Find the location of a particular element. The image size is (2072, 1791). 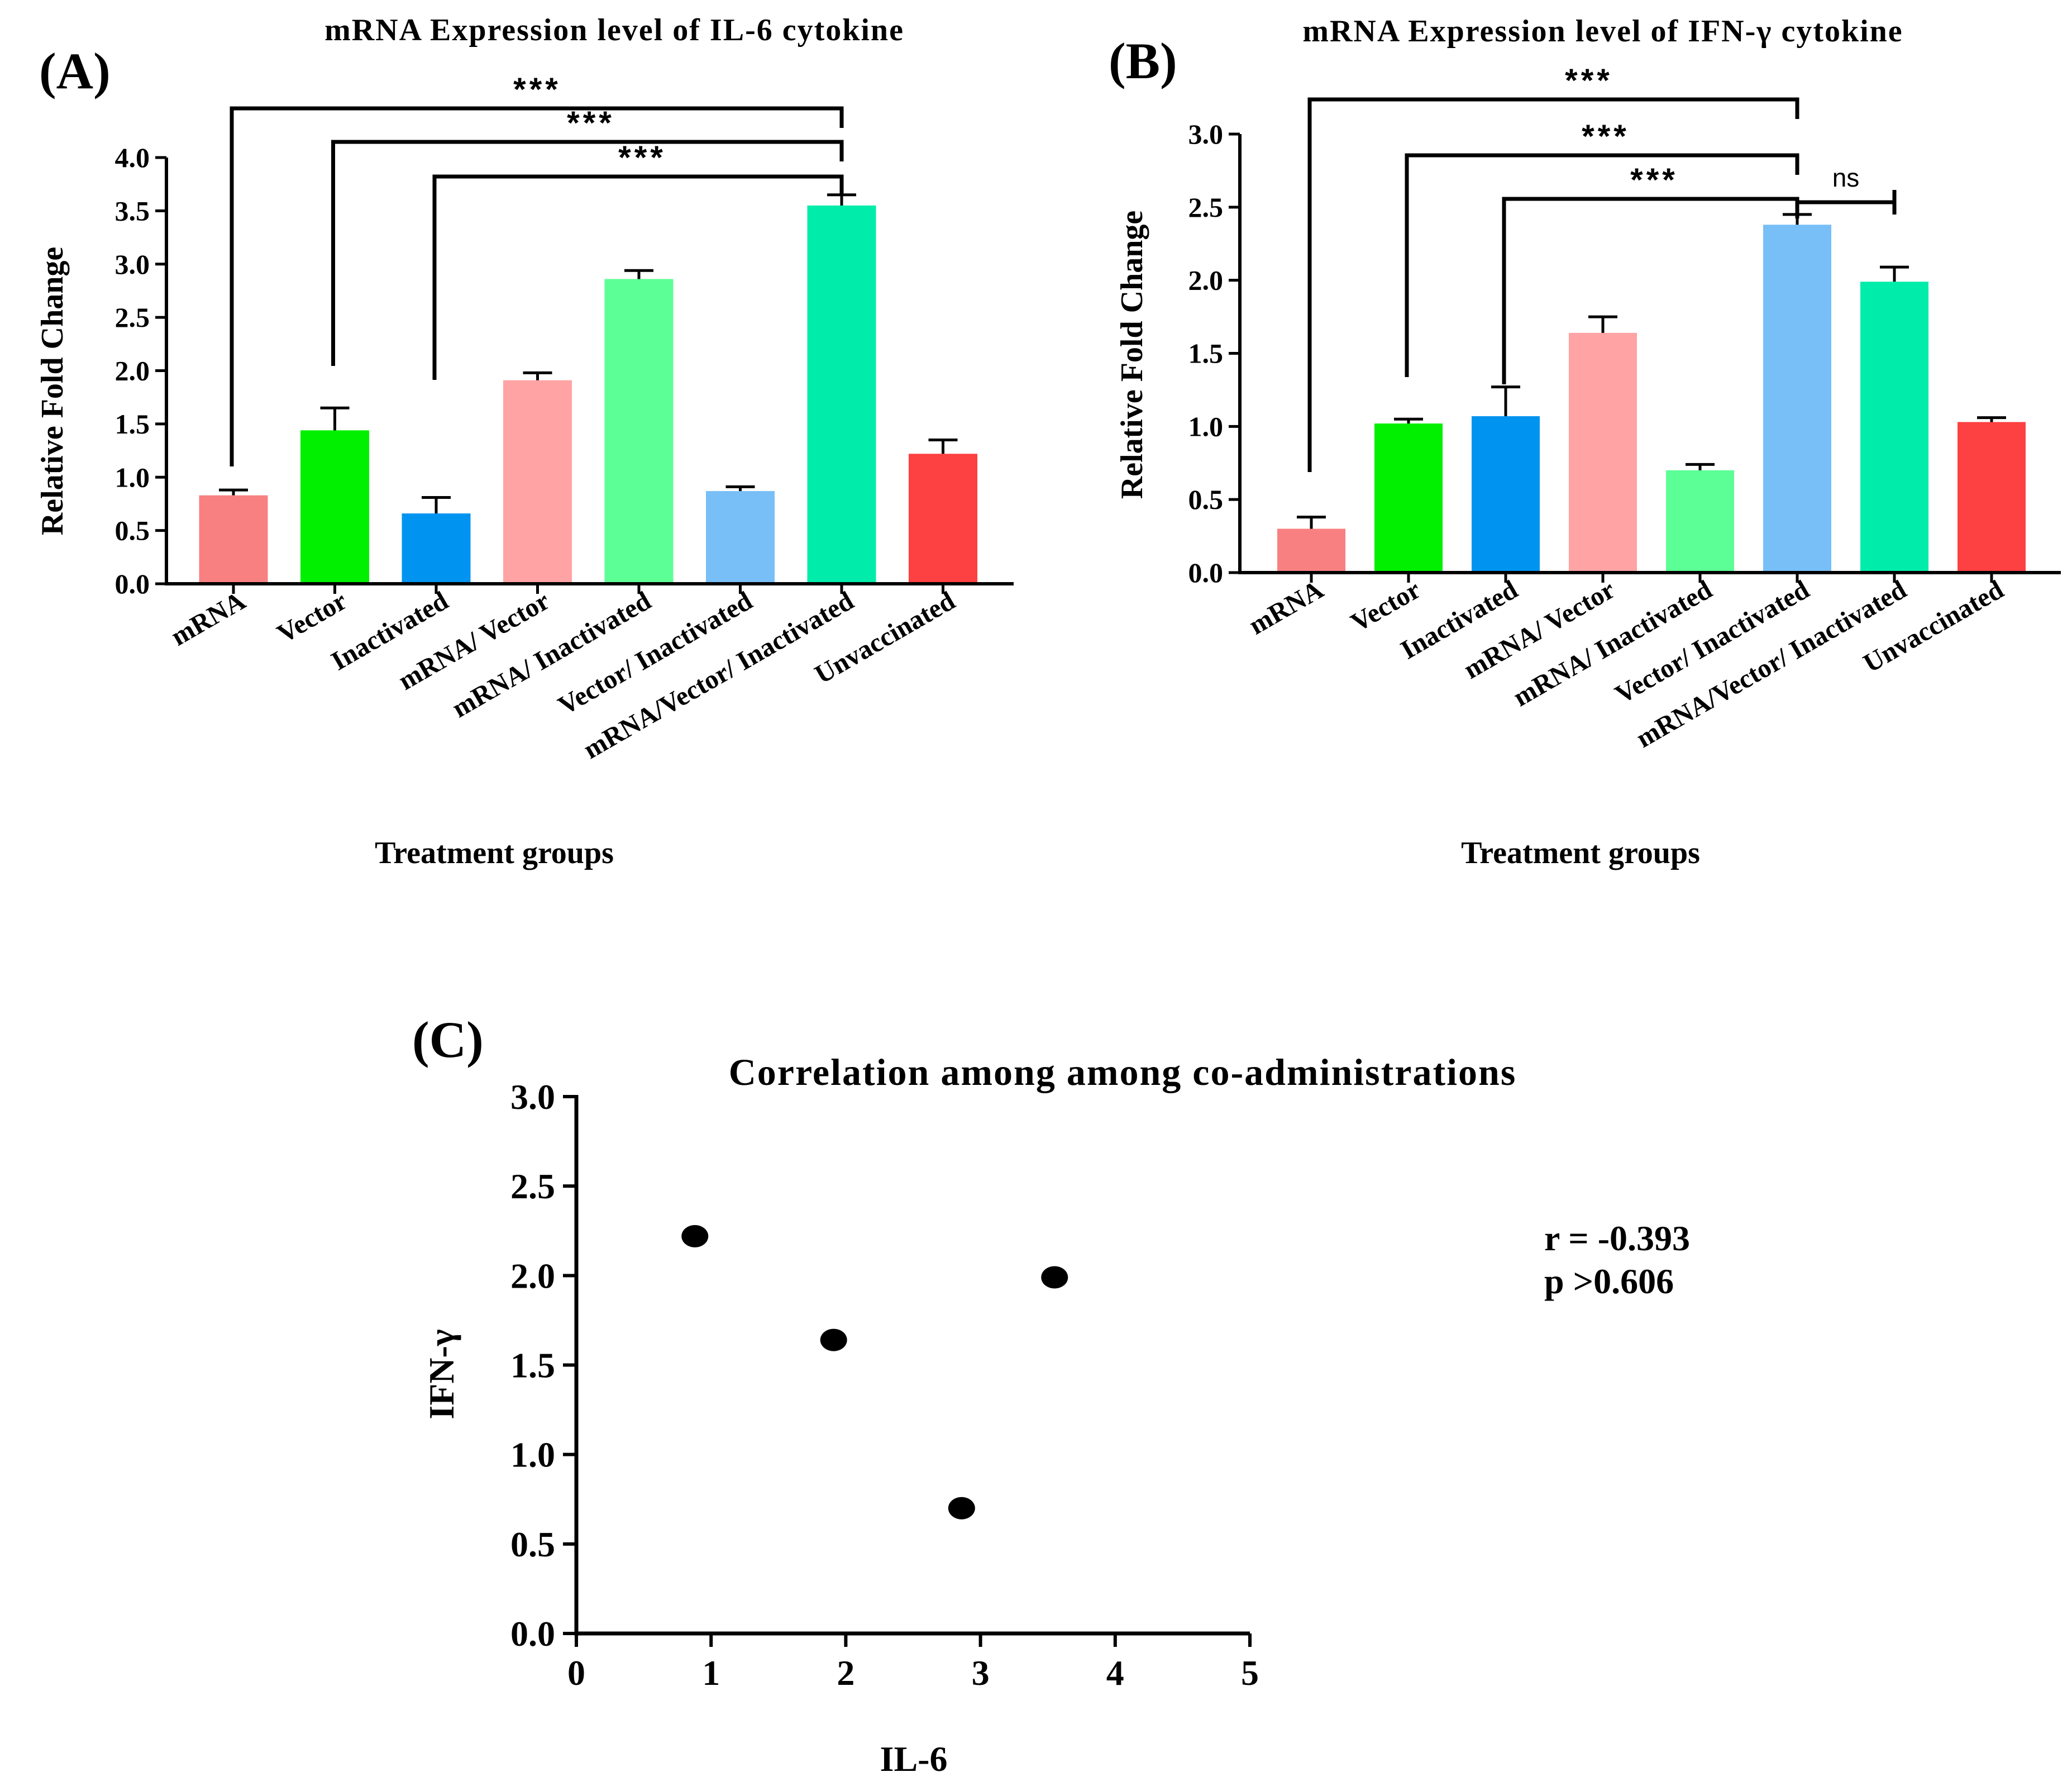

chart-b-y-tick-label: 2.5 is located at coordinates (1206, 207).